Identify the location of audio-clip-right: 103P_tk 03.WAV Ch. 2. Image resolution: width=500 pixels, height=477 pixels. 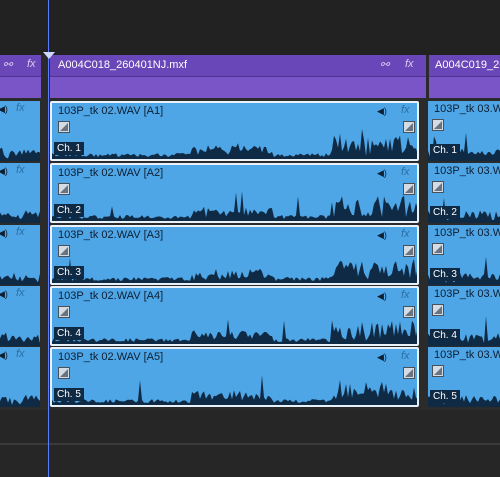
(464, 193).